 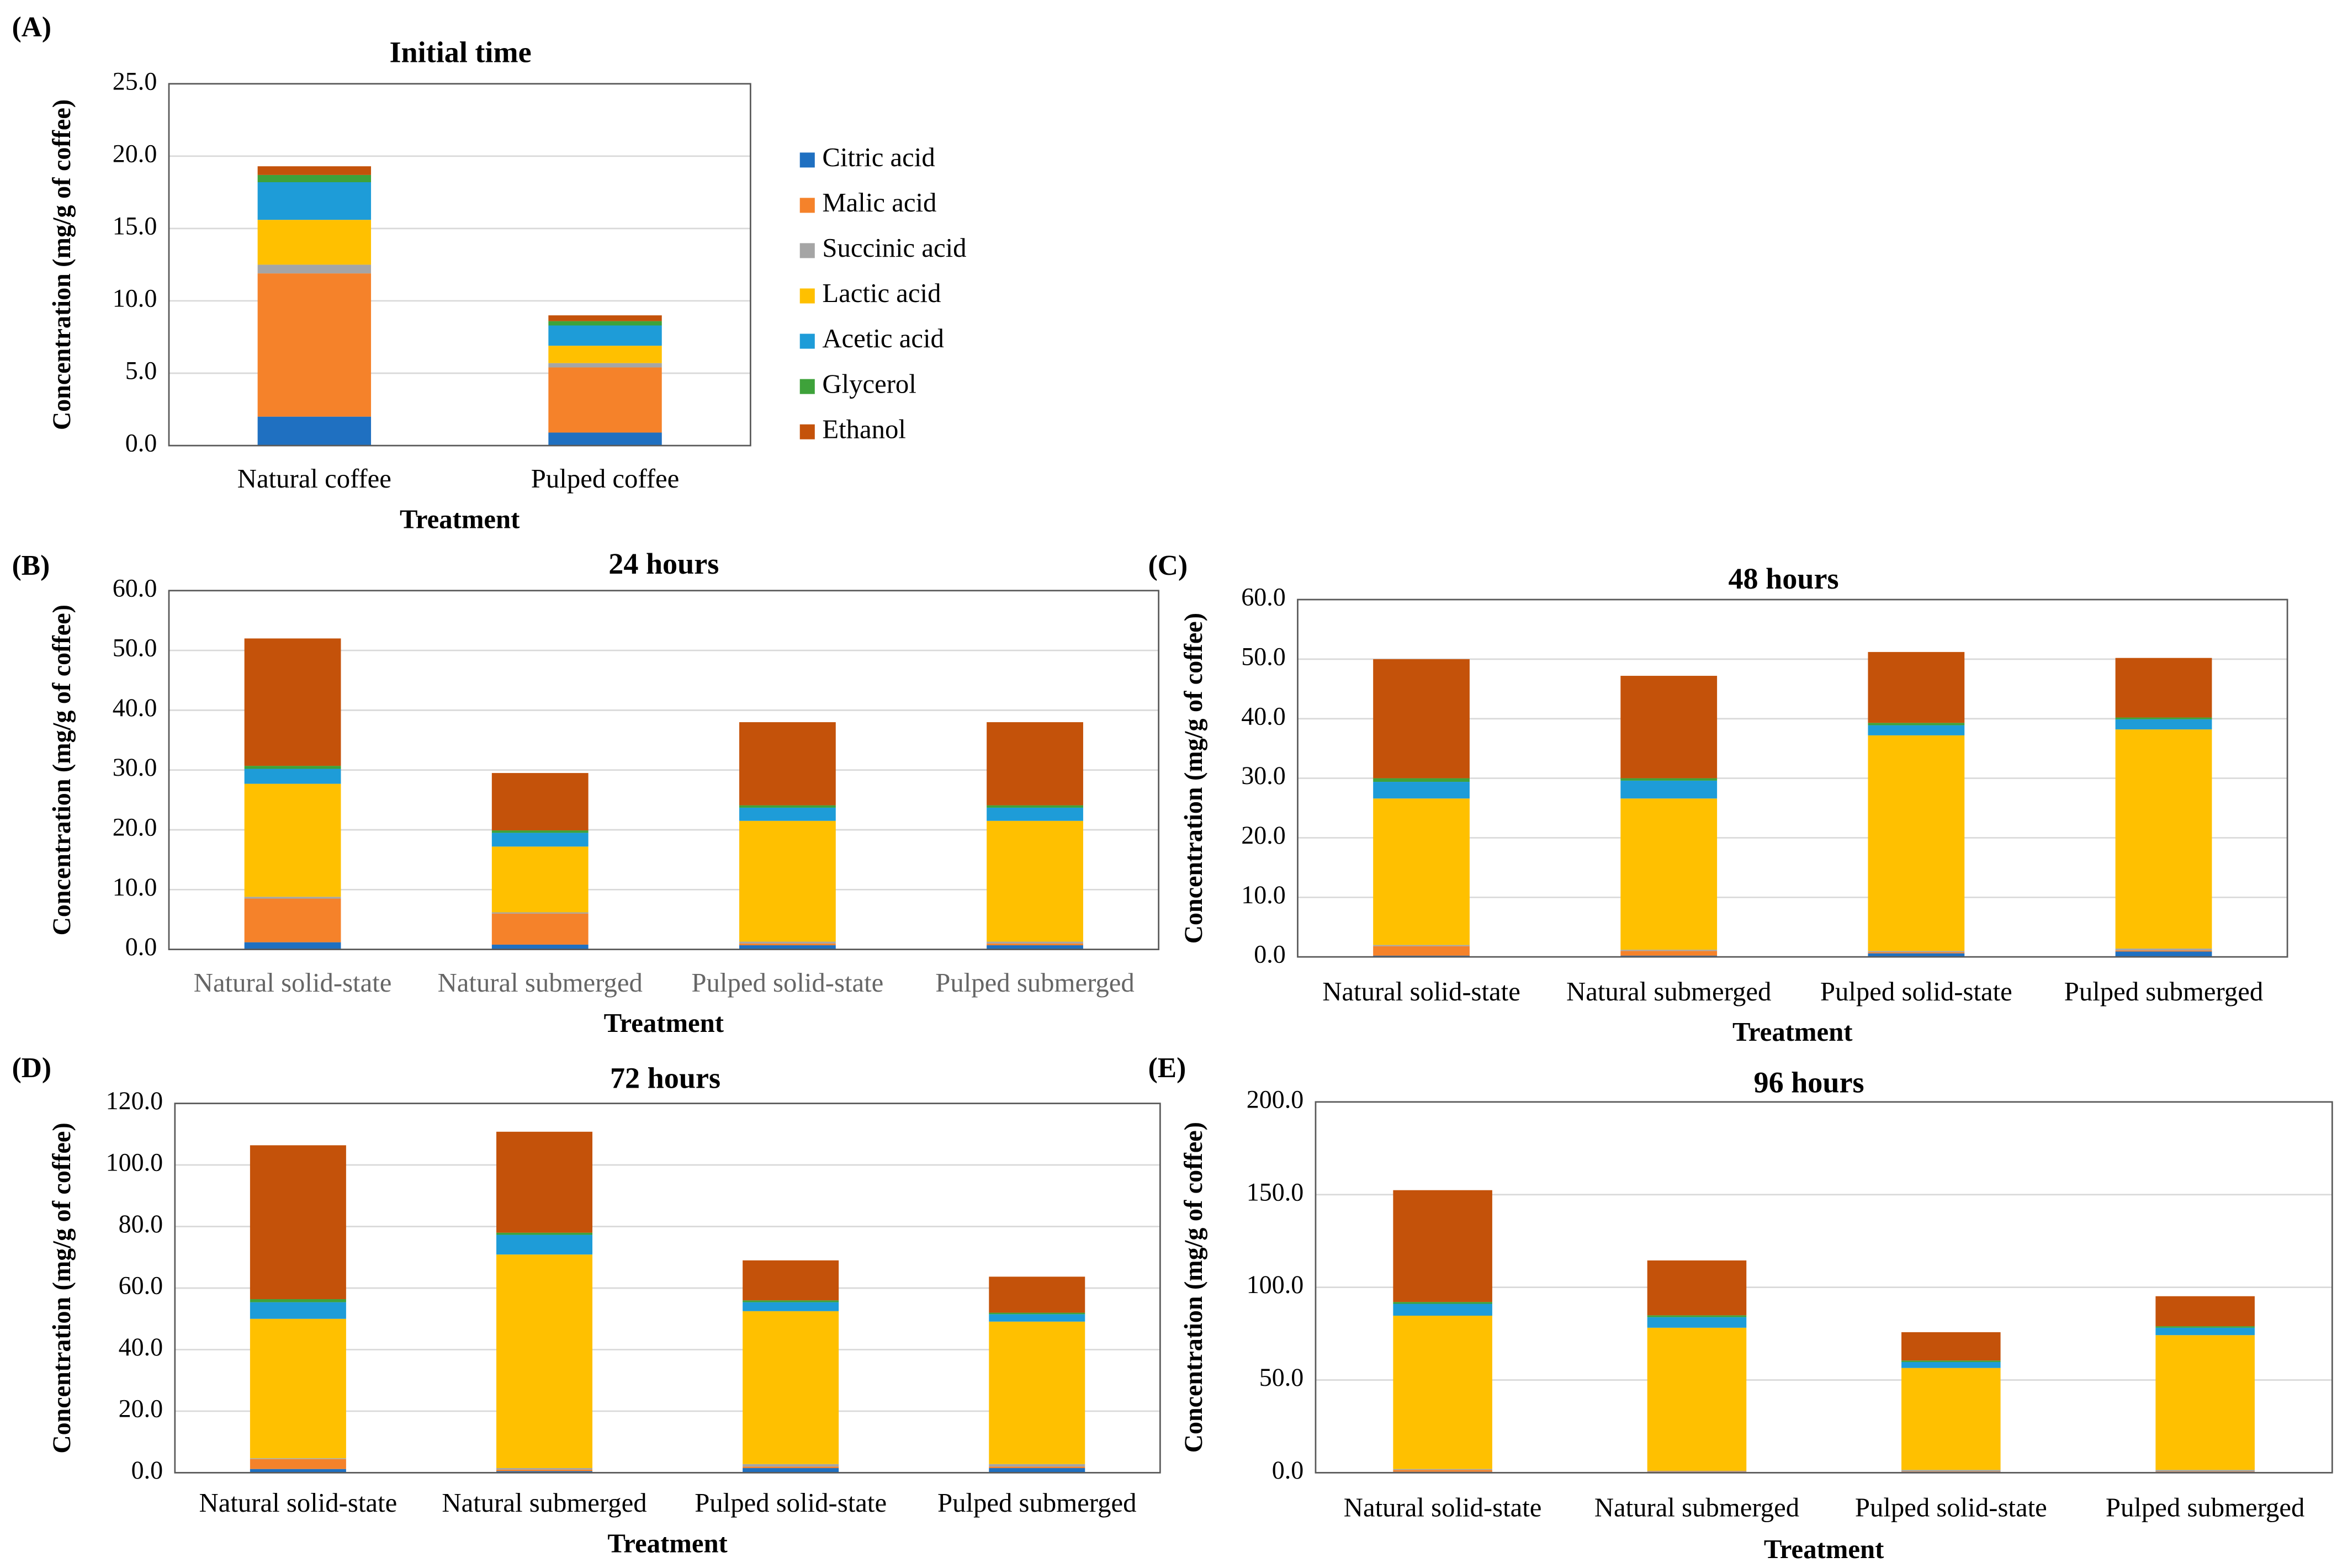 I want to click on panel-label: (D), so click(x=32, y=1068).